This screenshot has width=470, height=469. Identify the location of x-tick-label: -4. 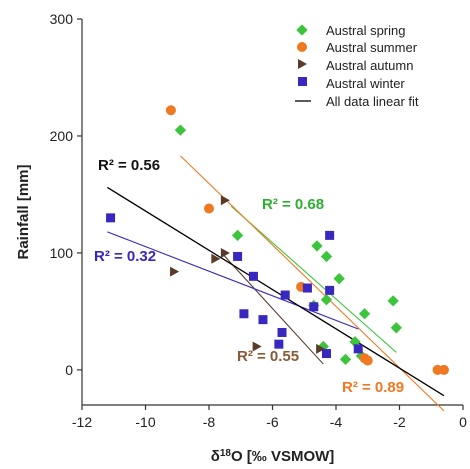
(336, 422).